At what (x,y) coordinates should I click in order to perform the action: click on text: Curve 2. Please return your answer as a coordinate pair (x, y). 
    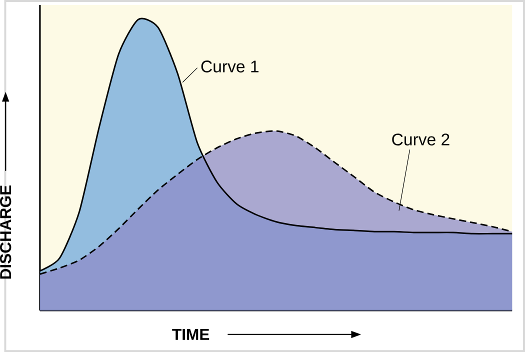
    Looking at the image, I should click on (421, 140).